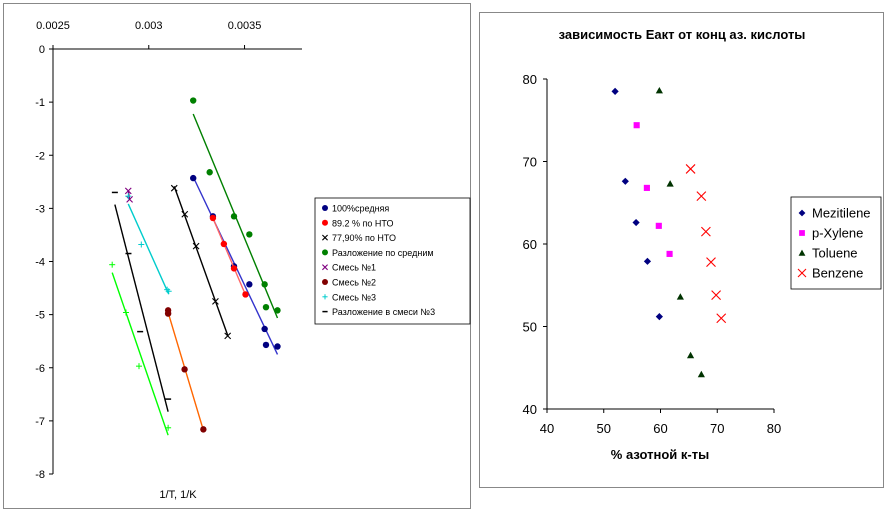  Describe the element at coordinates (40, 422) in the screenshot. I see `y-tick-label: -7` at that location.